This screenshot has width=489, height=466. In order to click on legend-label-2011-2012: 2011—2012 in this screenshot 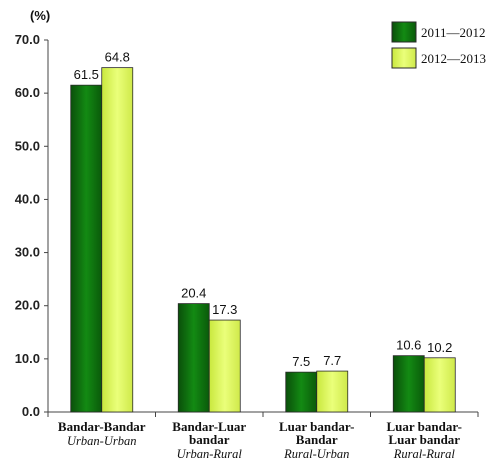, I will do `click(453, 32)`.